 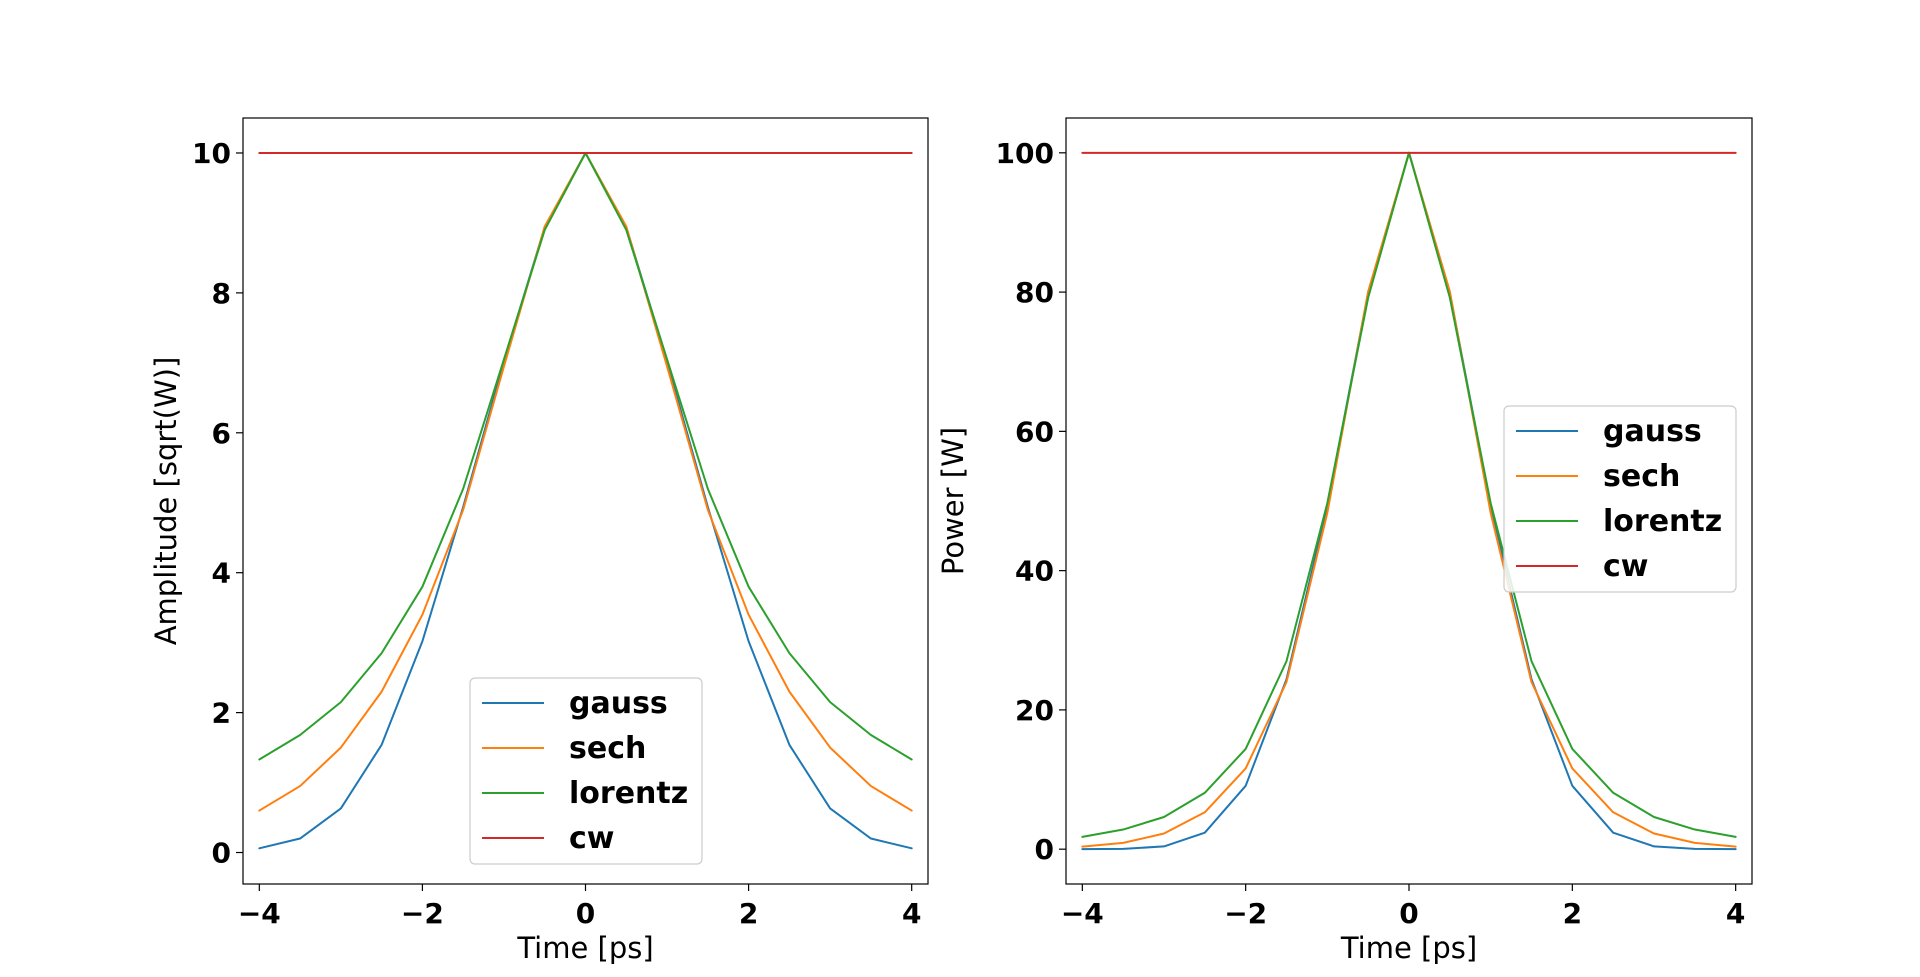 What do you see at coordinates (166, 501) in the screenshot?
I see `y-axis-title: Amplitude [sqrt(W)]` at bounding box center [166, 501].